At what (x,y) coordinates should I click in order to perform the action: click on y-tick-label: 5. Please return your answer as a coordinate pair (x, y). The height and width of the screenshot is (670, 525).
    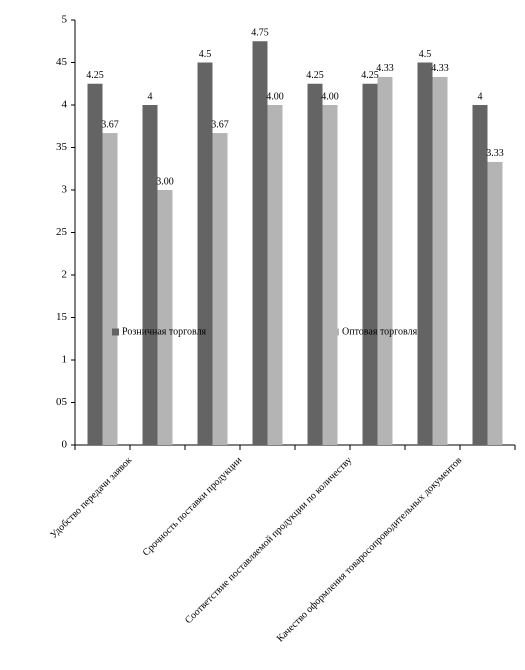
    Looking at the image, I should click on (65, 20).